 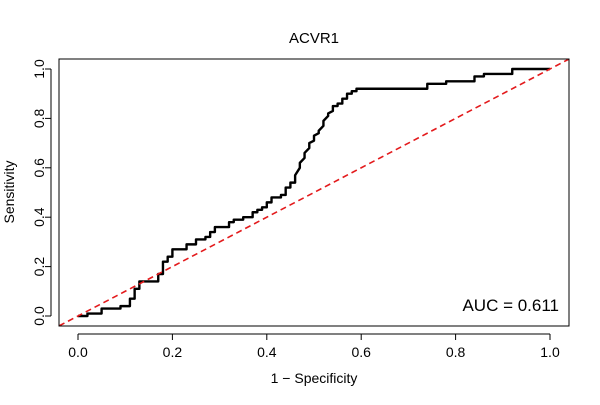 What do you see at coordinates (41, 192) in the screenshot?
I see `y-axis: 0.0 0.2 0.4 0.6 0.8 1.0` at bounding box center [41, 192].